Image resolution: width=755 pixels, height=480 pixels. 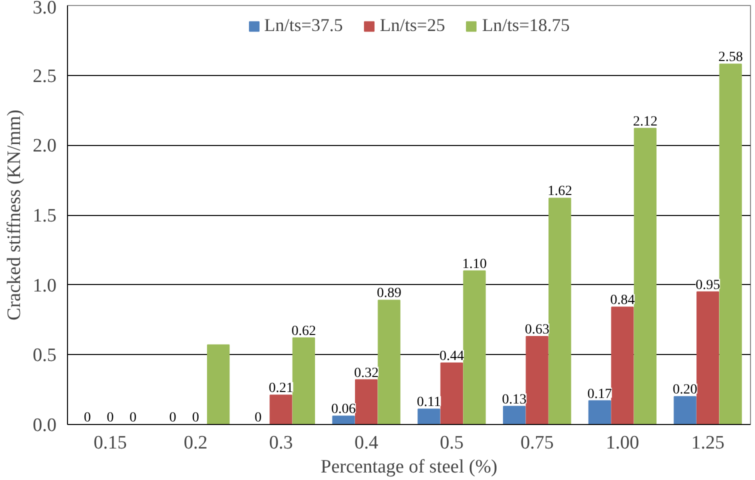 I want to click on x-tick-label: 0.15, so click(x=110, y=443).